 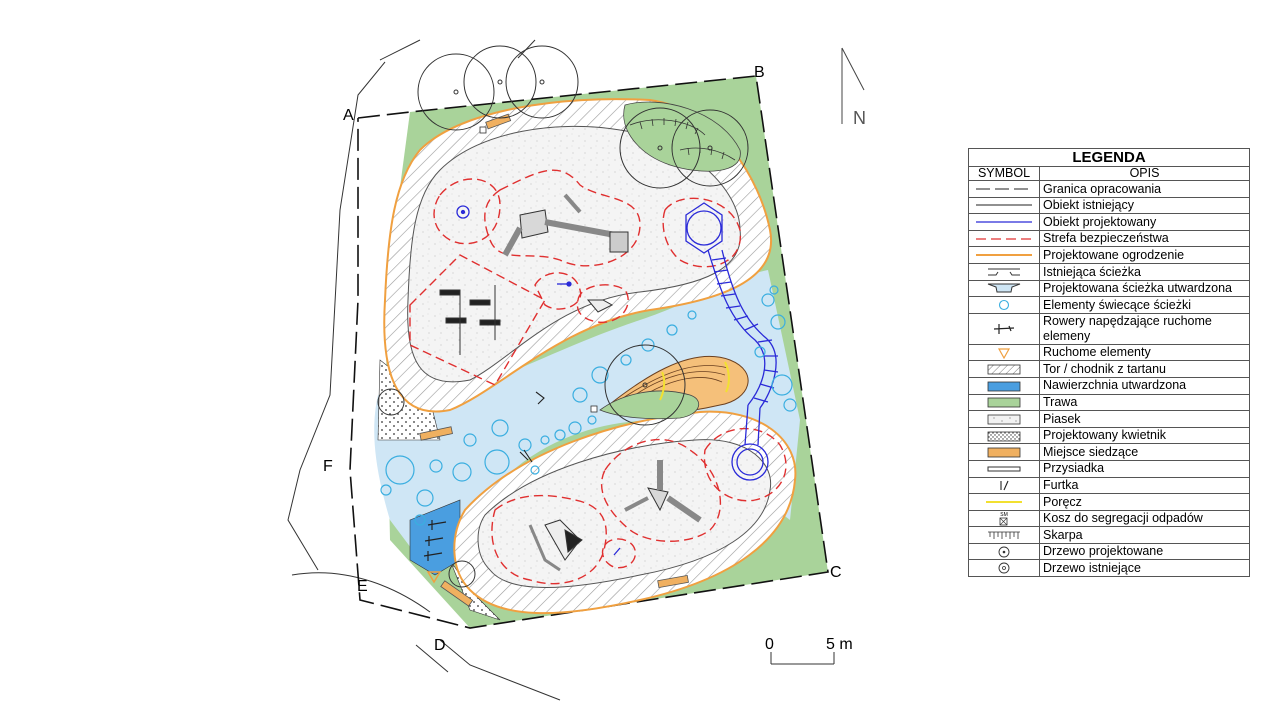 What do you see at coordinates (1144, 305) in the screenshot?
I see `legend-label: Elementy świecące ścieżki` at bounding box center [1144, 305].